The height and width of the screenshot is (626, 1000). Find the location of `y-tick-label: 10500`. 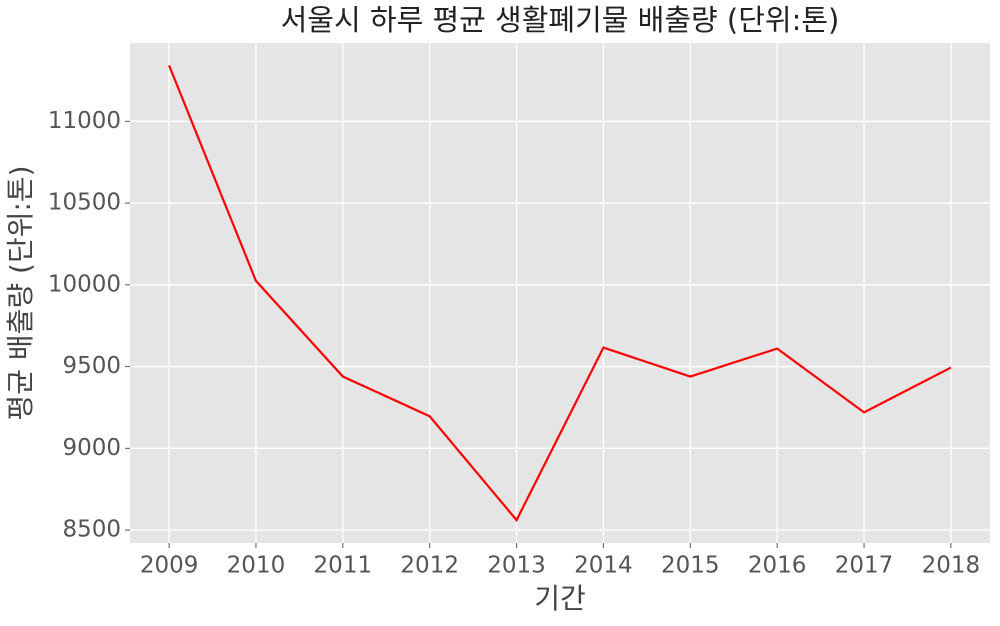

y-tick-label: 10500 is located at coordinates (84, 203).